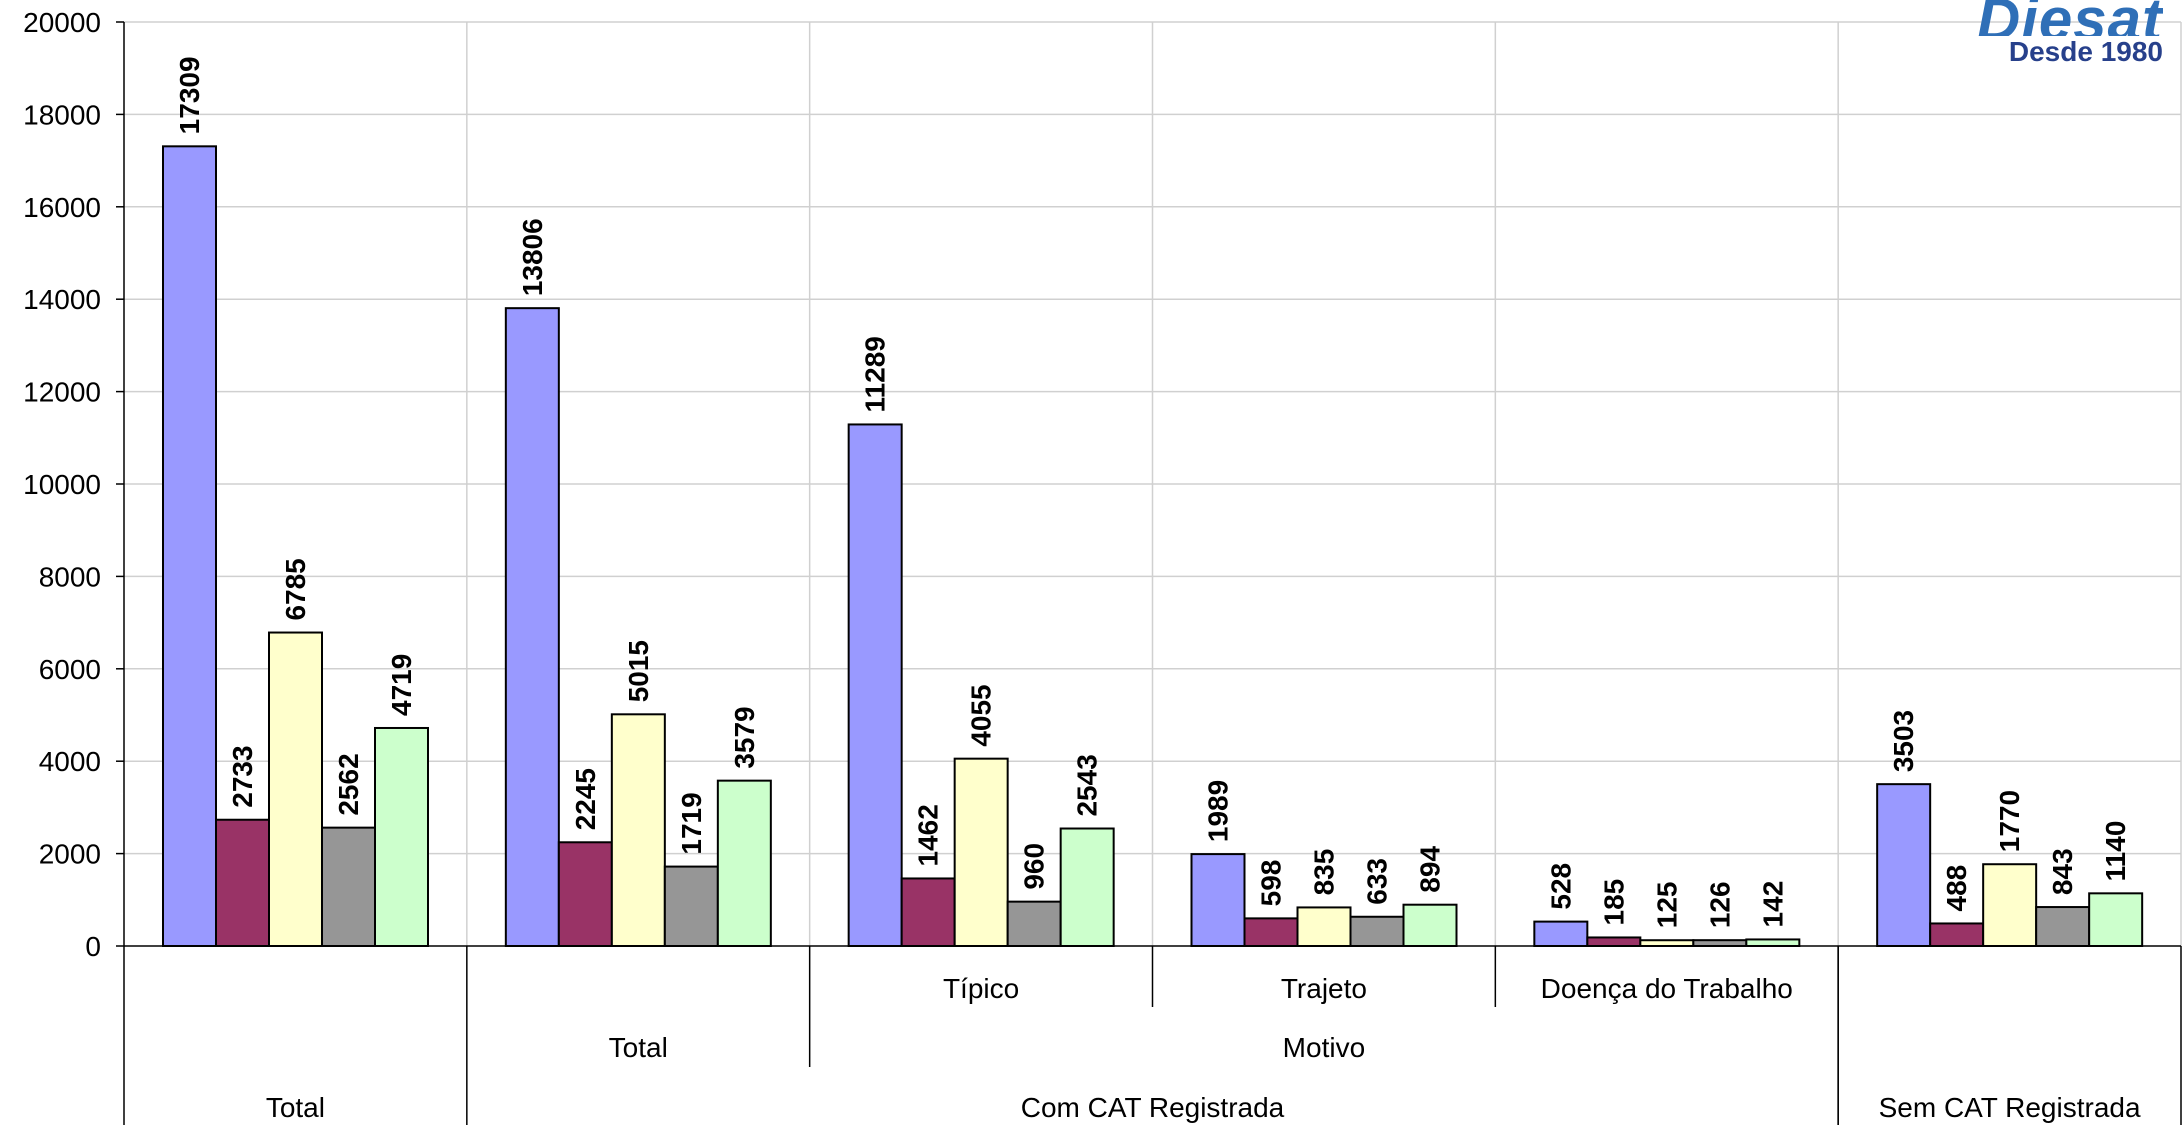  I want to click on category-label-level1: Doença do Trabalho, so click(1667, 988).